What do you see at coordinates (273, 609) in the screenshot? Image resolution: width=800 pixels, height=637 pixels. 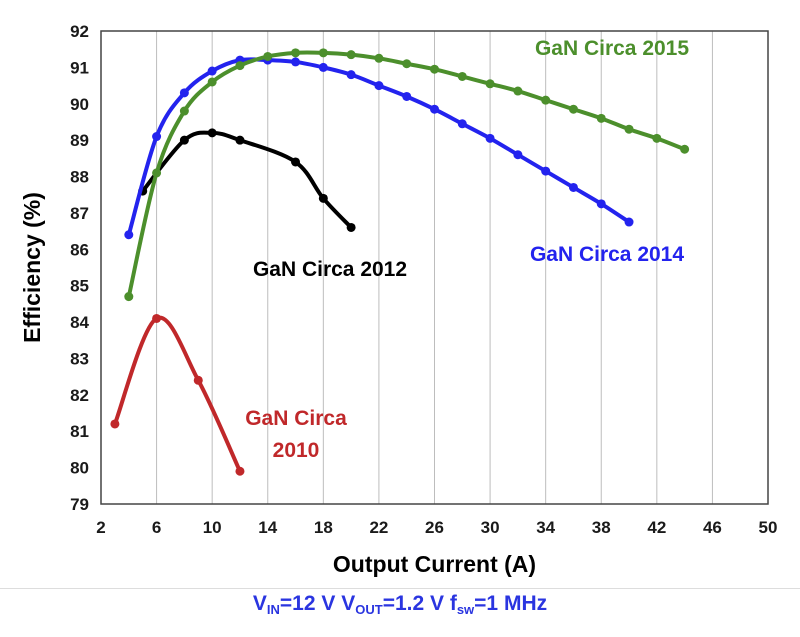 I see `caption-in-sub: IN` at bounding box center [273, 609].